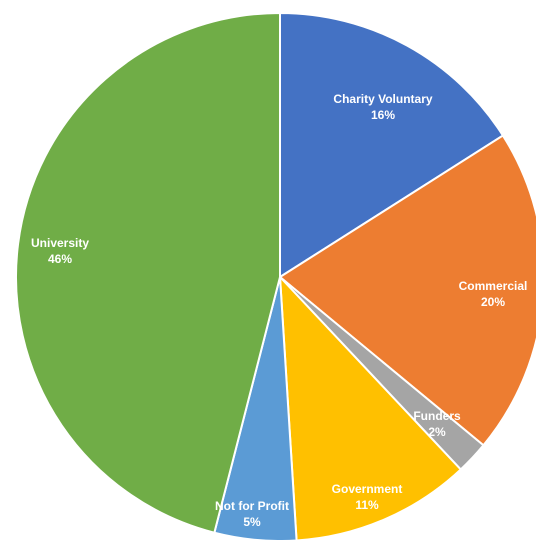 This screenshot has width=536, height=540. What do you see at coordinates (60, 259) in the screenshot?
I see `pct-university: 46%` at bounding box center [60, 259].